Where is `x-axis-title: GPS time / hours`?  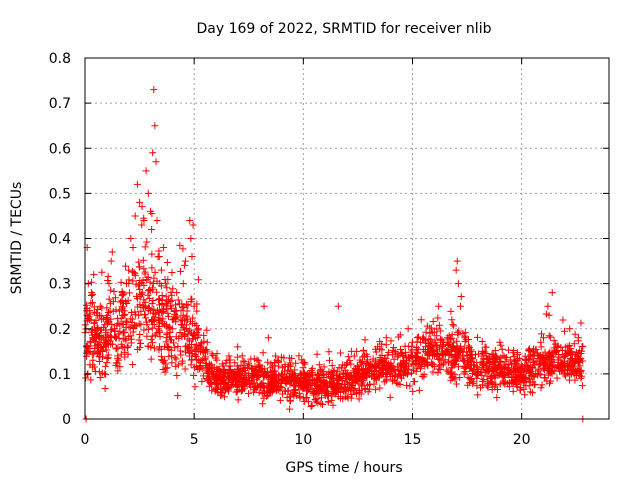 x-axis-title: GPS time / hours is located at coordinates (343, 468).